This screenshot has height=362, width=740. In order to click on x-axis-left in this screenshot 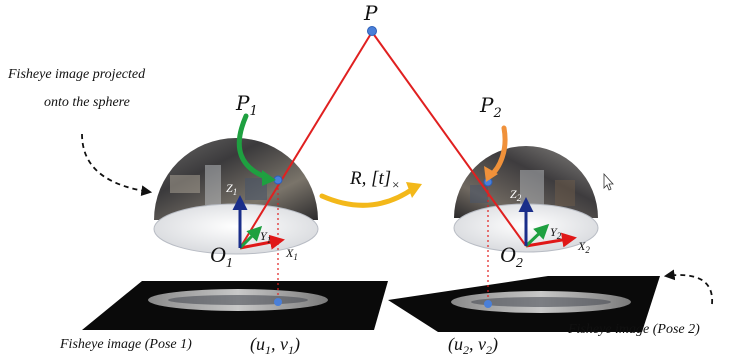, I will do `click(262, 242)`.